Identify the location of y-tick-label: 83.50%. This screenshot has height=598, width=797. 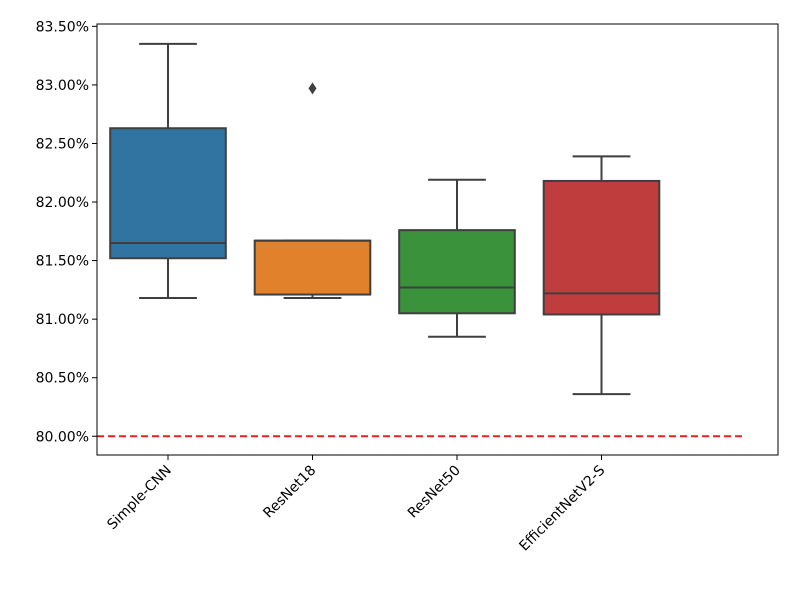
(62, 27).